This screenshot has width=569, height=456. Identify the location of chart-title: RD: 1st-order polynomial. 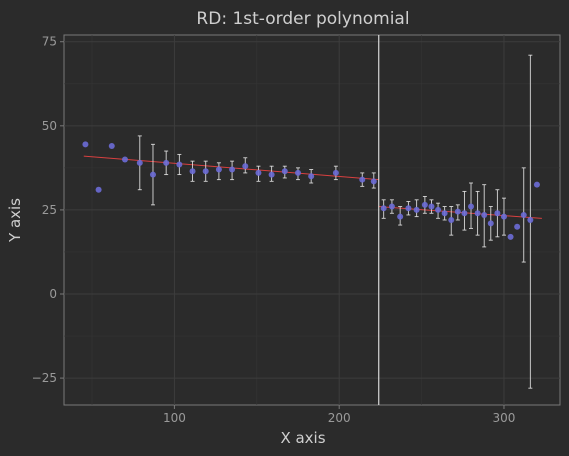
(302, 19).